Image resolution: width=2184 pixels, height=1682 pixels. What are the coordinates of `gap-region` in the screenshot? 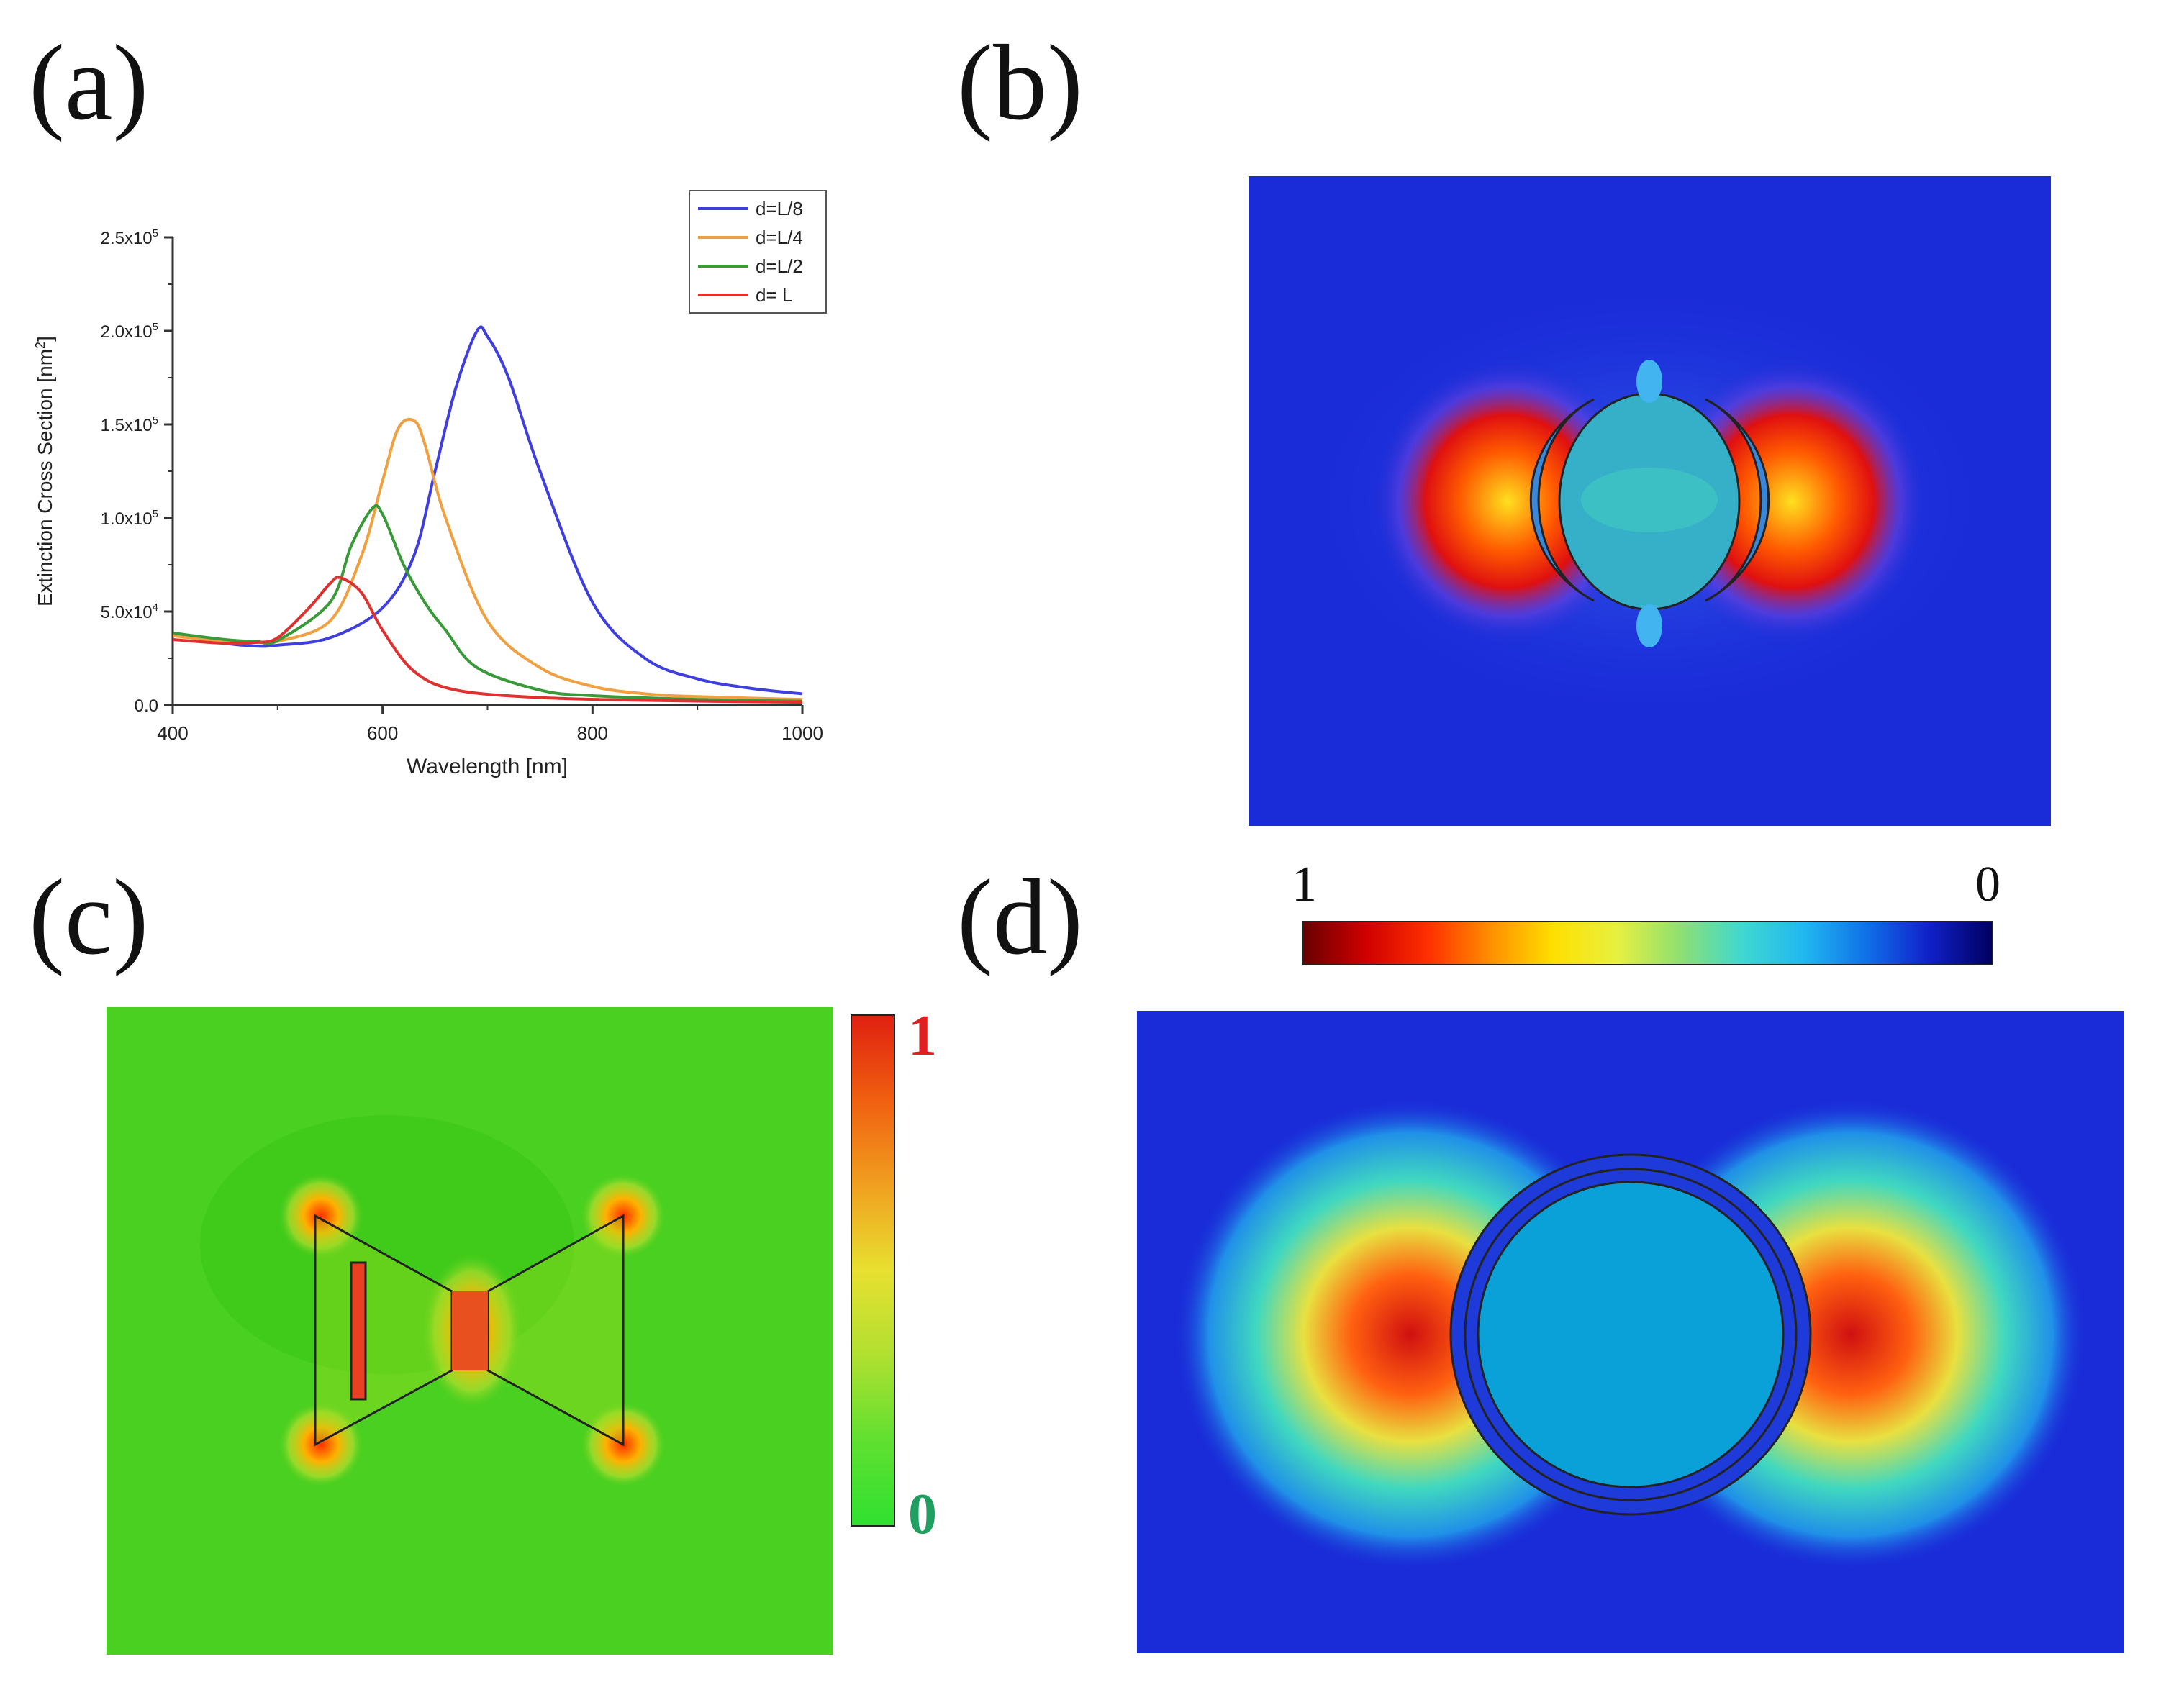 It's located at (470, 1330).